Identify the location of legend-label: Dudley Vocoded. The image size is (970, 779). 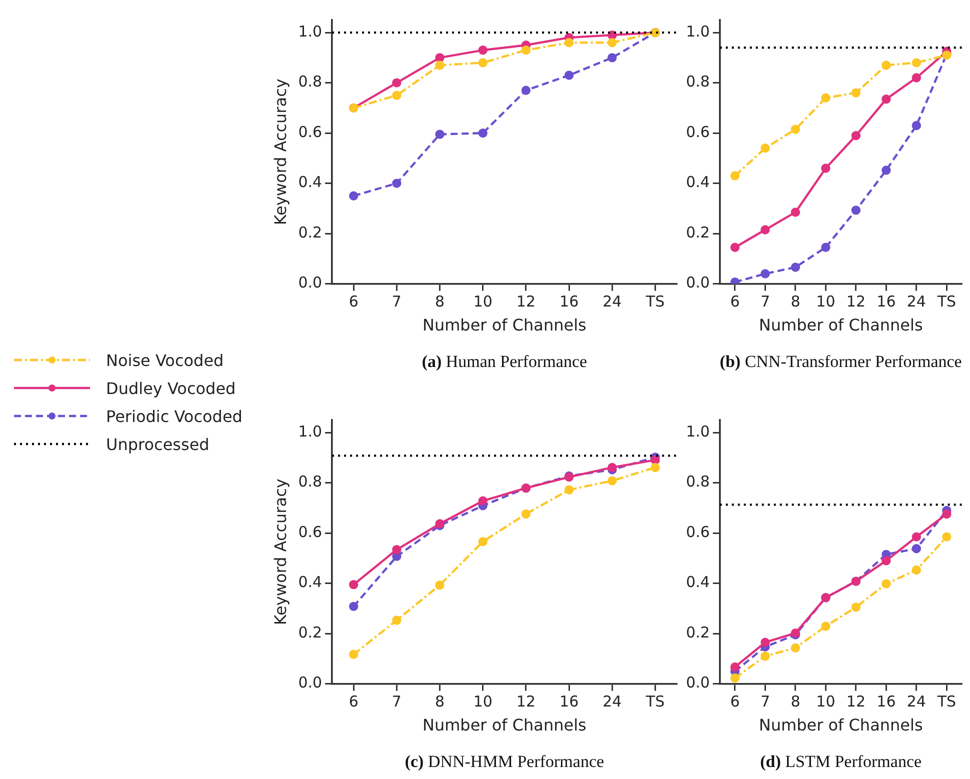
(171, 388).